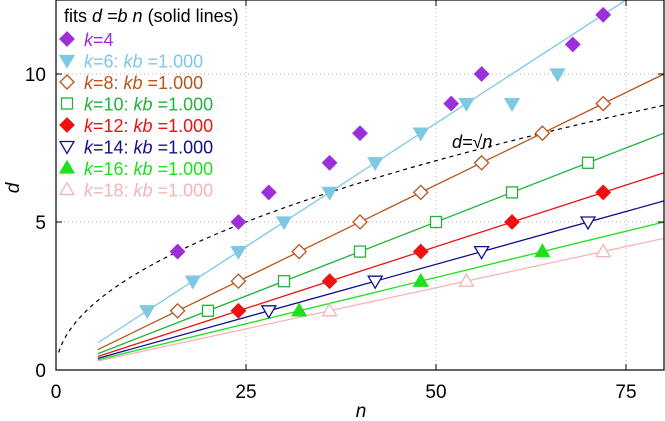 Image resolution: width=665 pixels, height=421 pixels. I want to click on legend-label-4: k=12: kb =1.000, so click(148, 126).